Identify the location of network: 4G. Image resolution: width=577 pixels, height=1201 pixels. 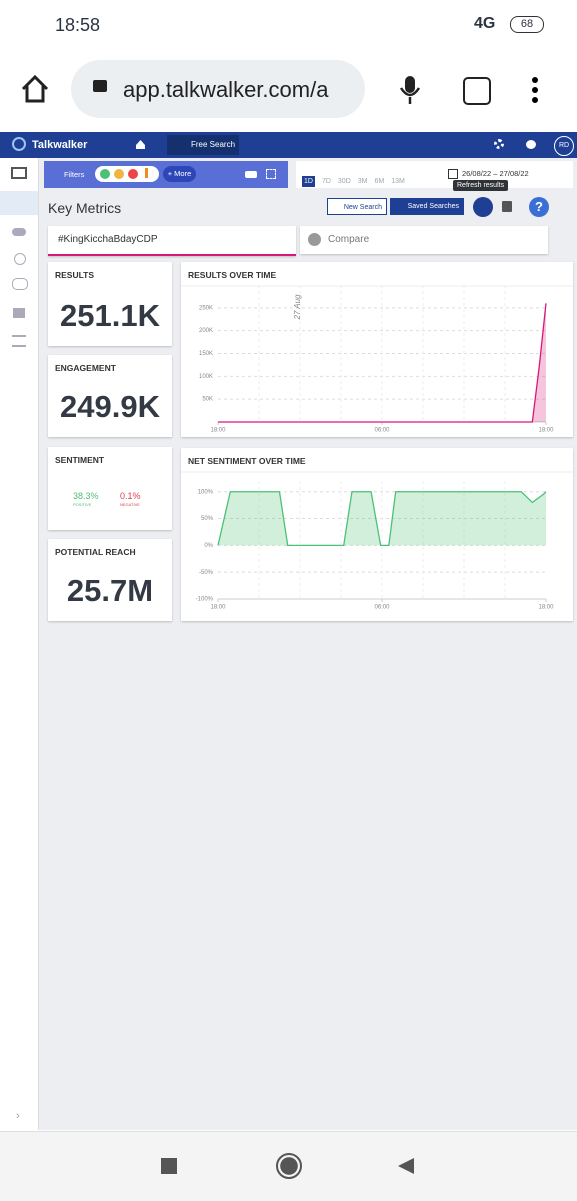
(485, 23).